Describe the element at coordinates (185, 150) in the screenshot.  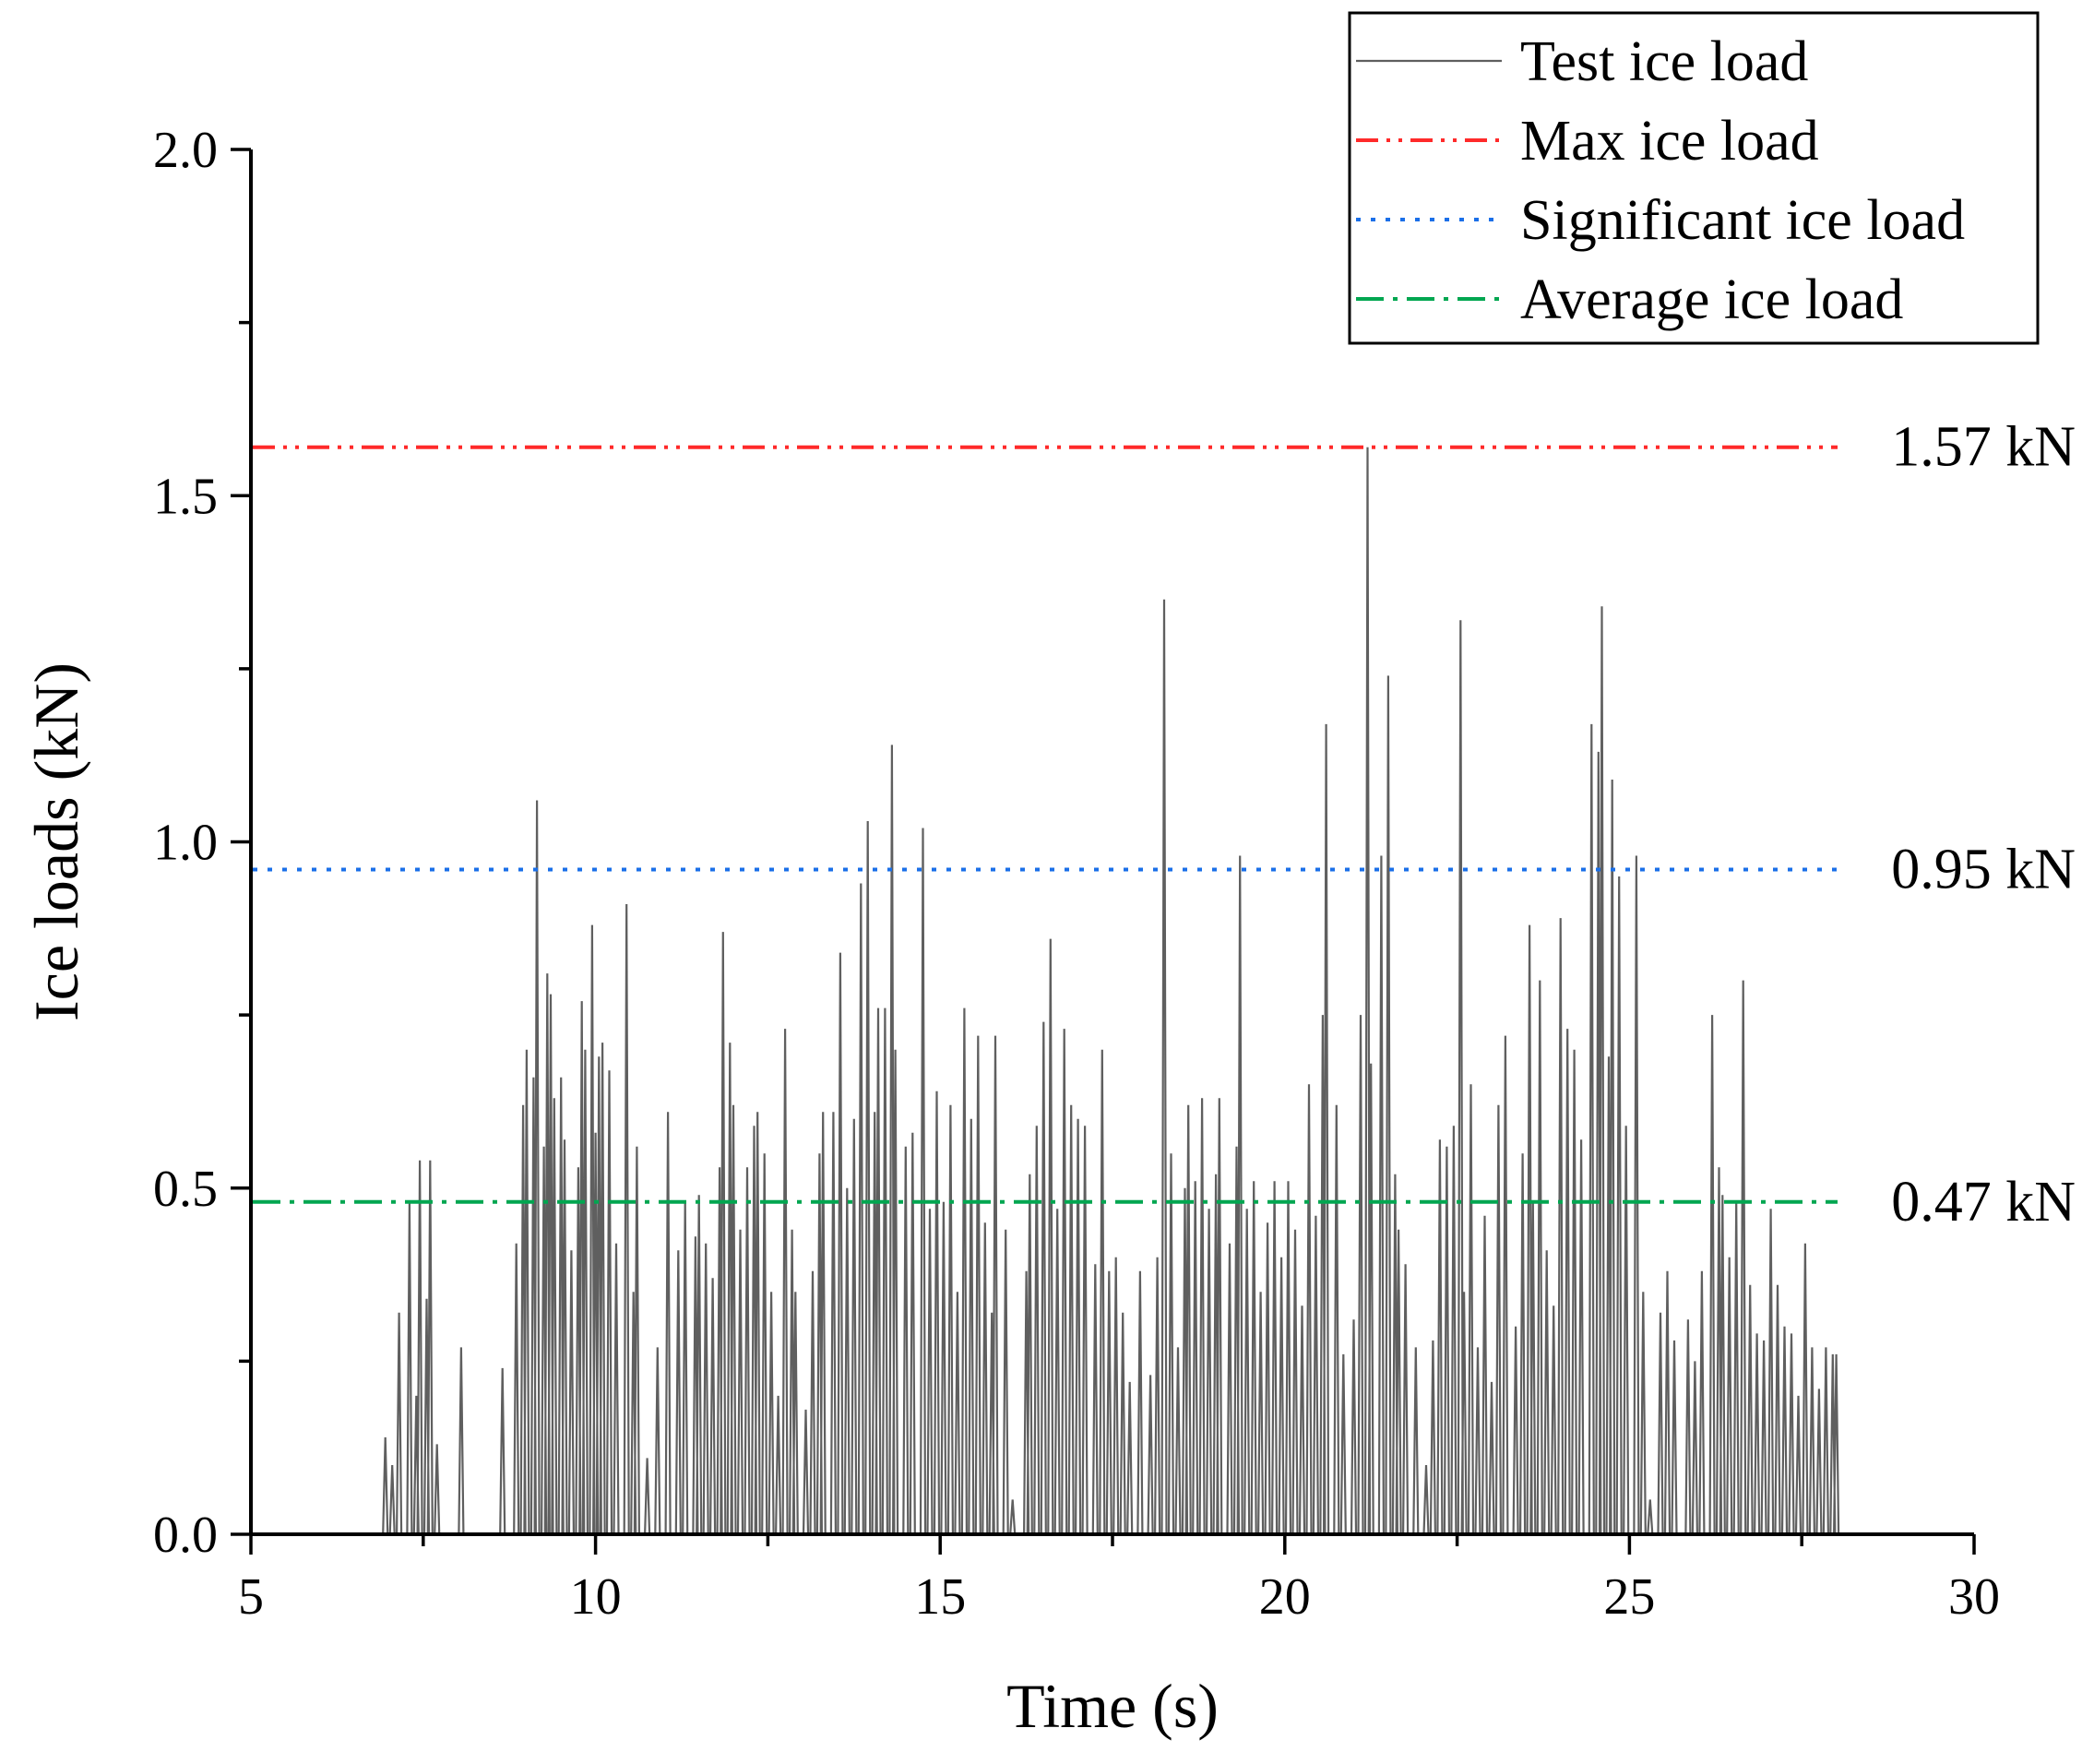
I see `y-tick-label: 2.0` at that location.